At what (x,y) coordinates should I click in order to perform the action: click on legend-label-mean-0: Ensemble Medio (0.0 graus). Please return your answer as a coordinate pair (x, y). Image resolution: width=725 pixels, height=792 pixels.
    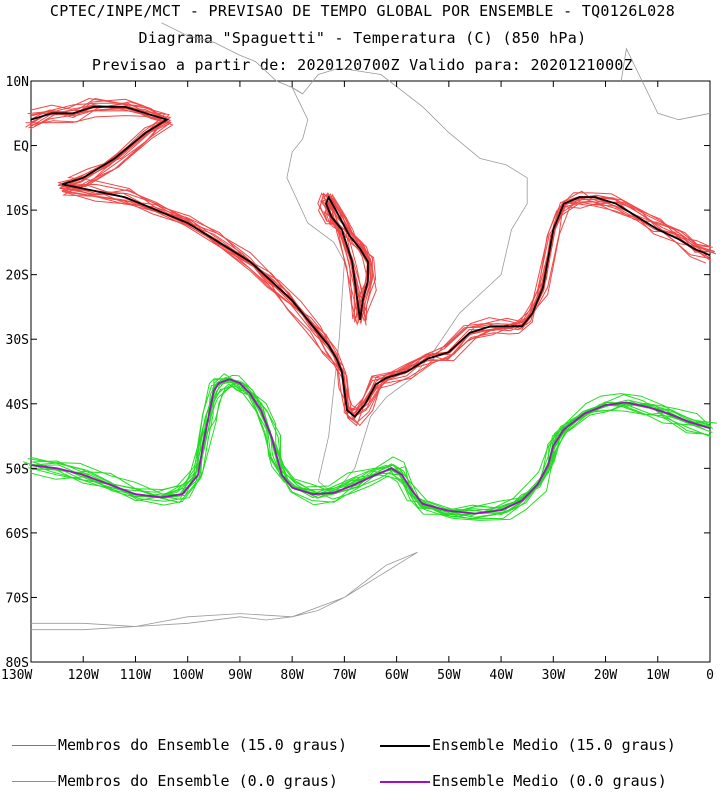
    Looking at the image, I should click on (549, 781).